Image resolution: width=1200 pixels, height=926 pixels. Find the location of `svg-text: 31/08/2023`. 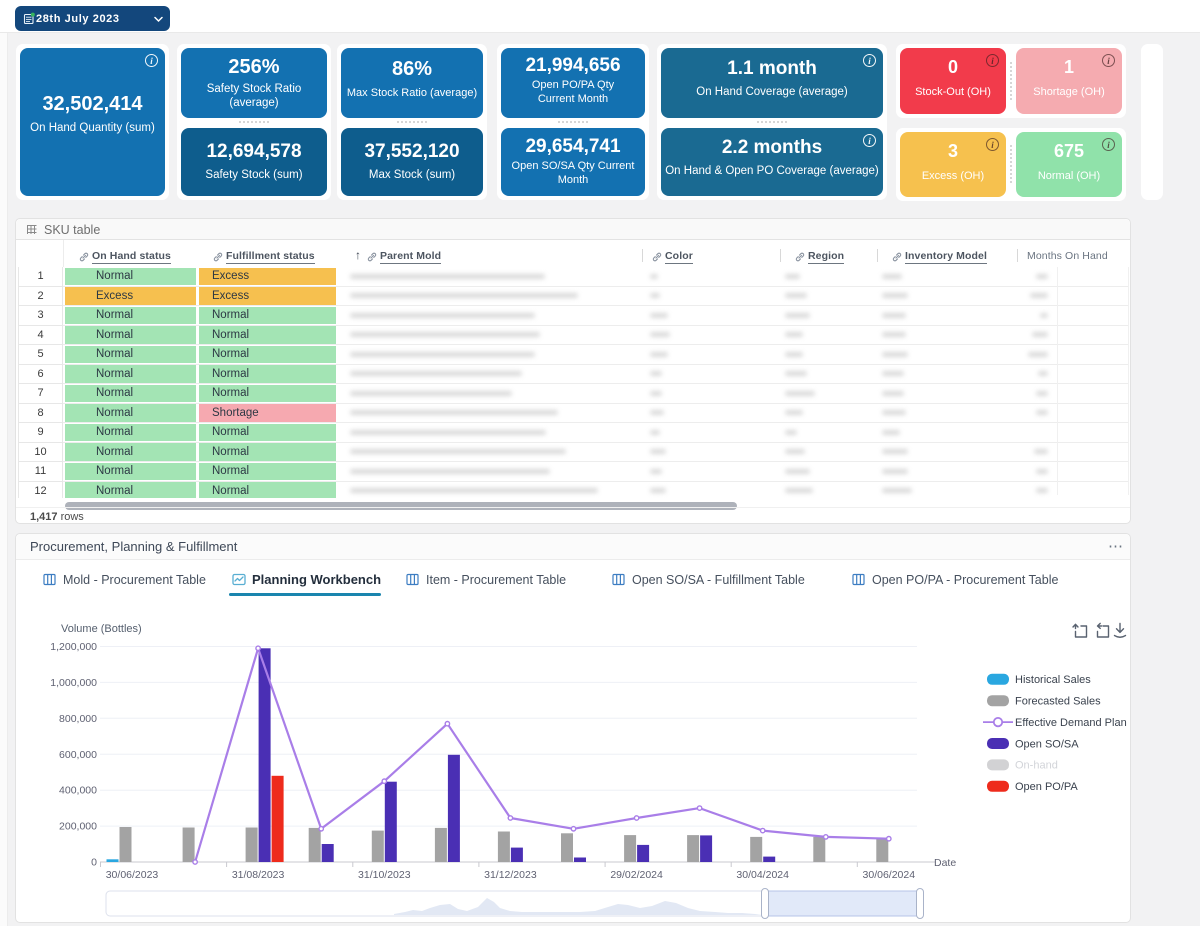

svg-text: 31/08/2023 is located at coordinates (258, 875).